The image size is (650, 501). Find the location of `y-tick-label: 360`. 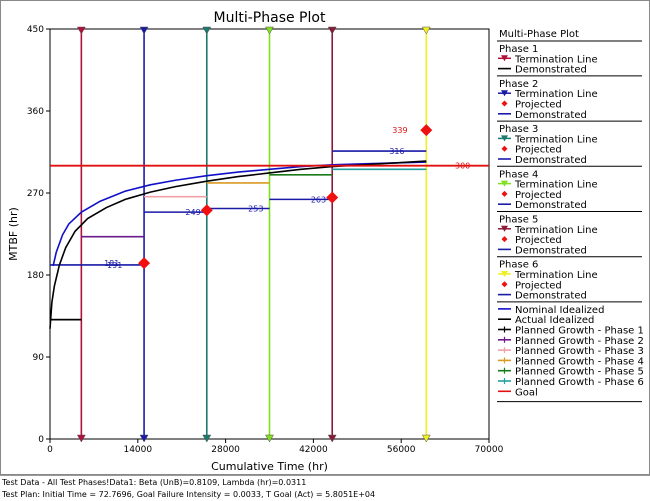

y-tick-label: 360 is located at coordinates (35, 112).